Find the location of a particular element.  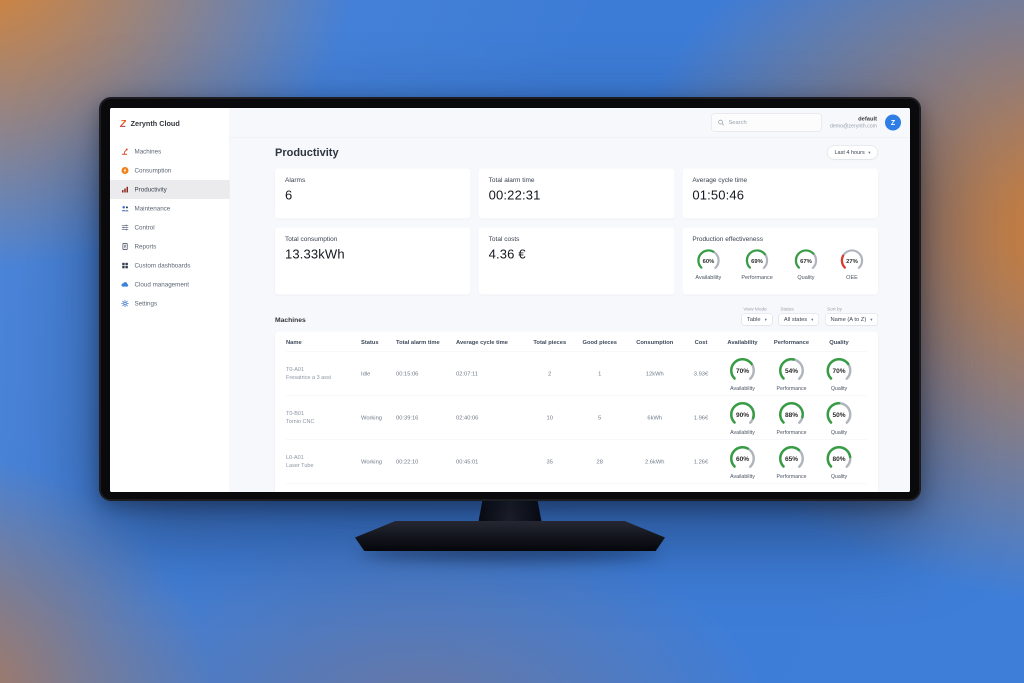

sidebar-item-cloud-management: Cloud management is located at coordinates (170, 284).